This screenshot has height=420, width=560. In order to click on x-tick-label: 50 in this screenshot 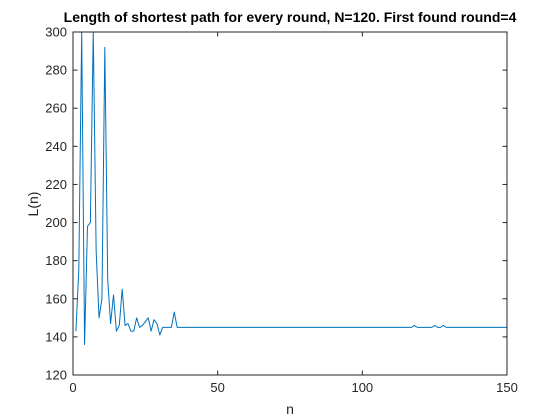, I will do `click(217, 387)`.